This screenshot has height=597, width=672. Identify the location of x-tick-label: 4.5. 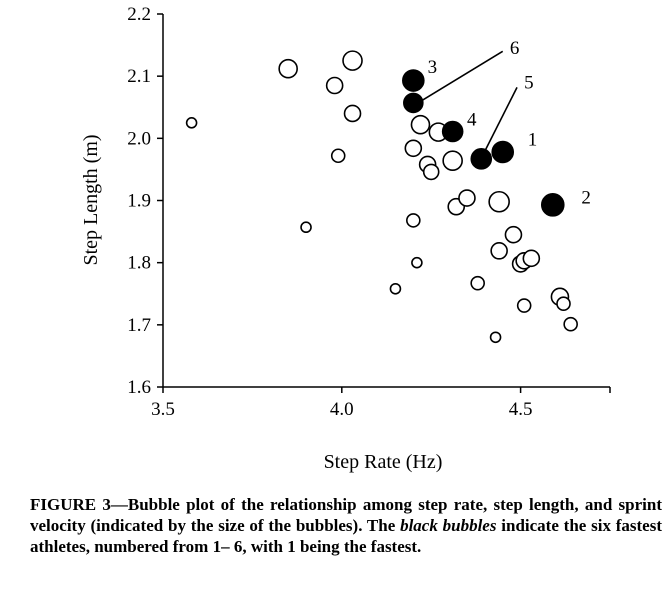
(521, 409).